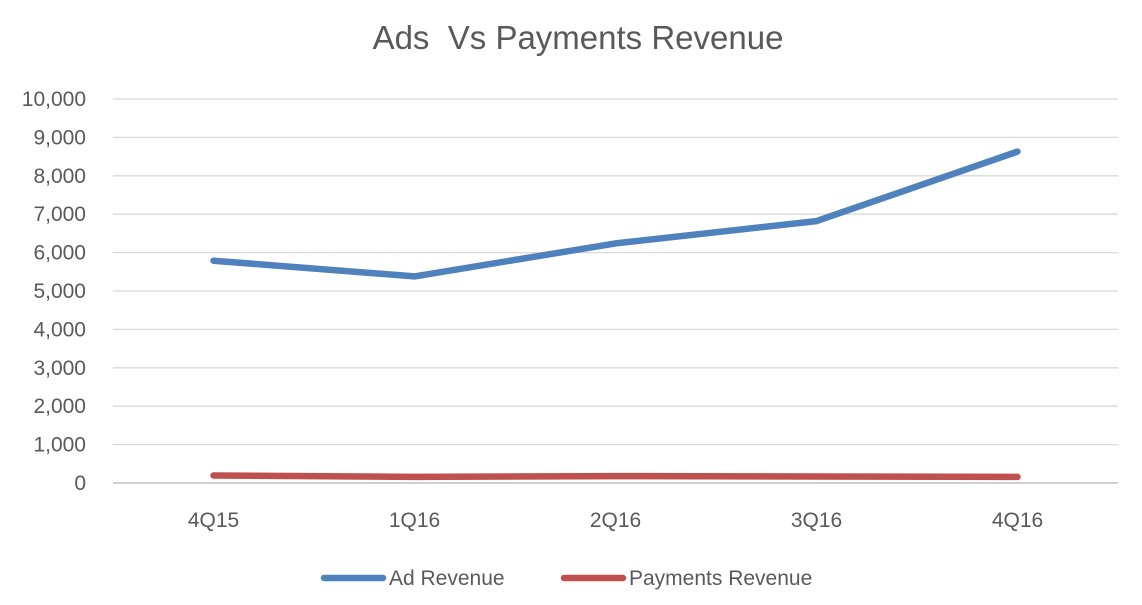 The height and width of the screenshot is (605, 1142). What do you see at coordinates (720, 578) in the screenshot?
I see `legend-label: Payments Revenue` at bounding box center [720, 578].